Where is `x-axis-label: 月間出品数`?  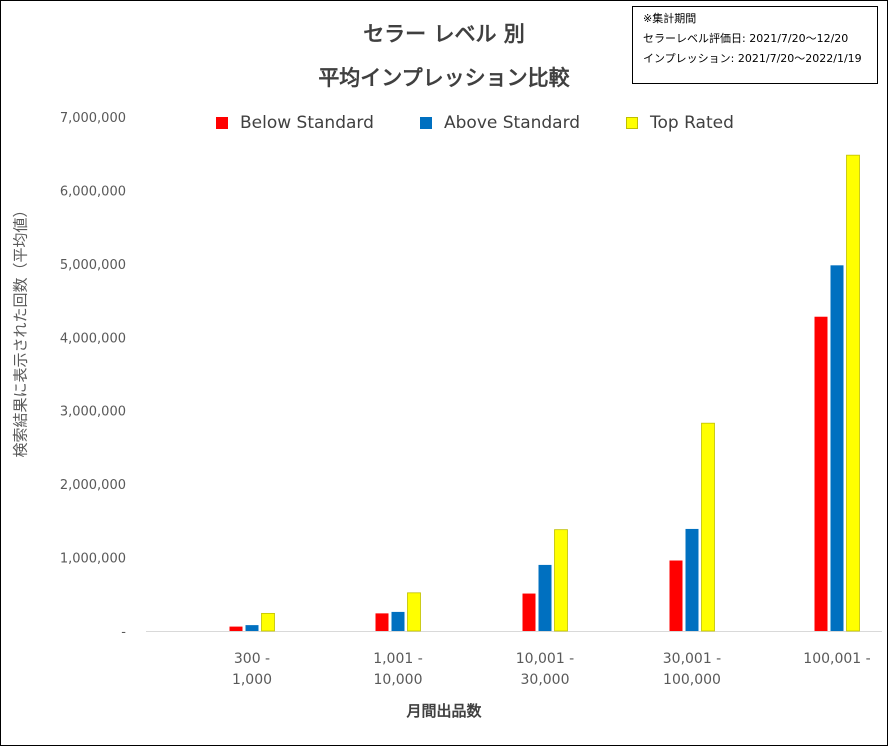 x-axis-label: 月間出品数 is located at coordinates (444, 711).